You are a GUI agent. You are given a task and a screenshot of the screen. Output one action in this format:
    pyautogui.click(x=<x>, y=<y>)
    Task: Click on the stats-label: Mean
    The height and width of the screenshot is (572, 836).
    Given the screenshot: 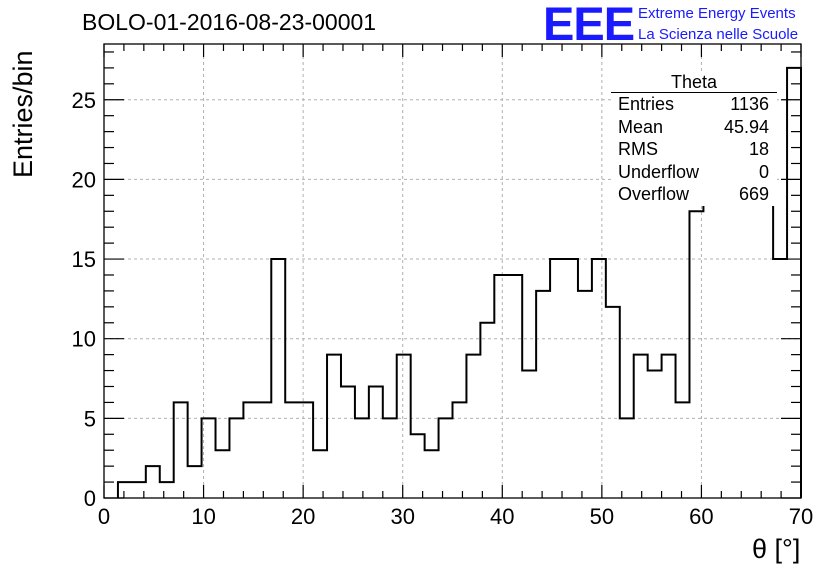 What is the action you would take?
    pyautogui.click(x=641, y=126)
    